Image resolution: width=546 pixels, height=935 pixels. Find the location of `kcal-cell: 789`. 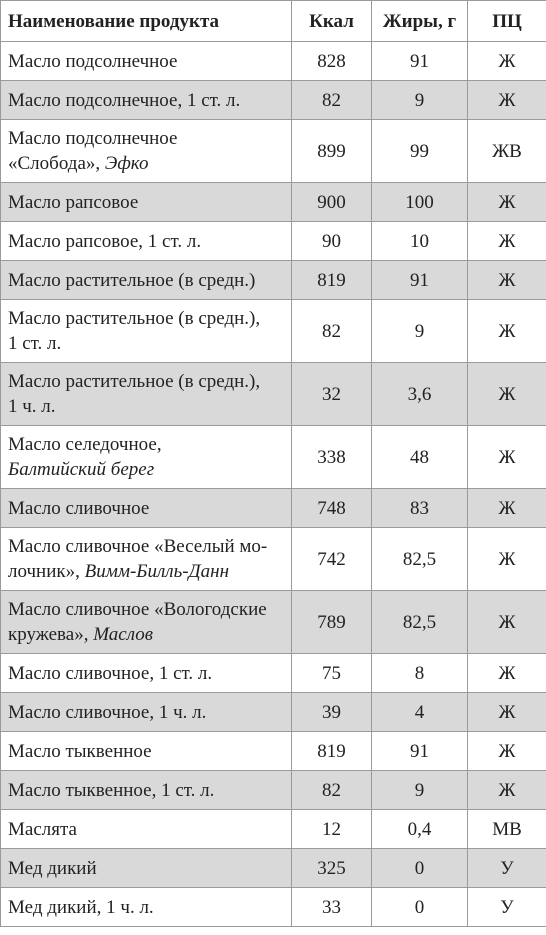

kcal-cell: 789 is located at coordinates (331, 622).